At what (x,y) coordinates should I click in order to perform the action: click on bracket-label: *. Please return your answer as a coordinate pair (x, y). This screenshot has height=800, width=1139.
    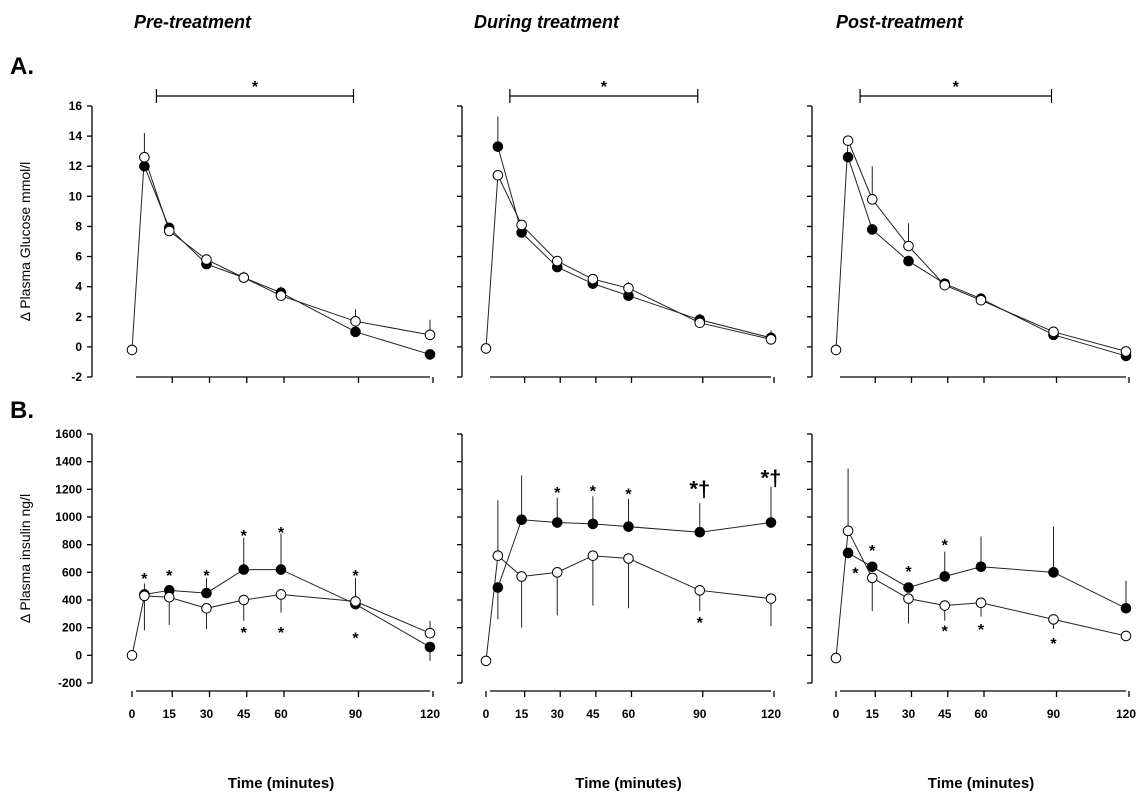
    Looking at the image, I should click on (604, 87).